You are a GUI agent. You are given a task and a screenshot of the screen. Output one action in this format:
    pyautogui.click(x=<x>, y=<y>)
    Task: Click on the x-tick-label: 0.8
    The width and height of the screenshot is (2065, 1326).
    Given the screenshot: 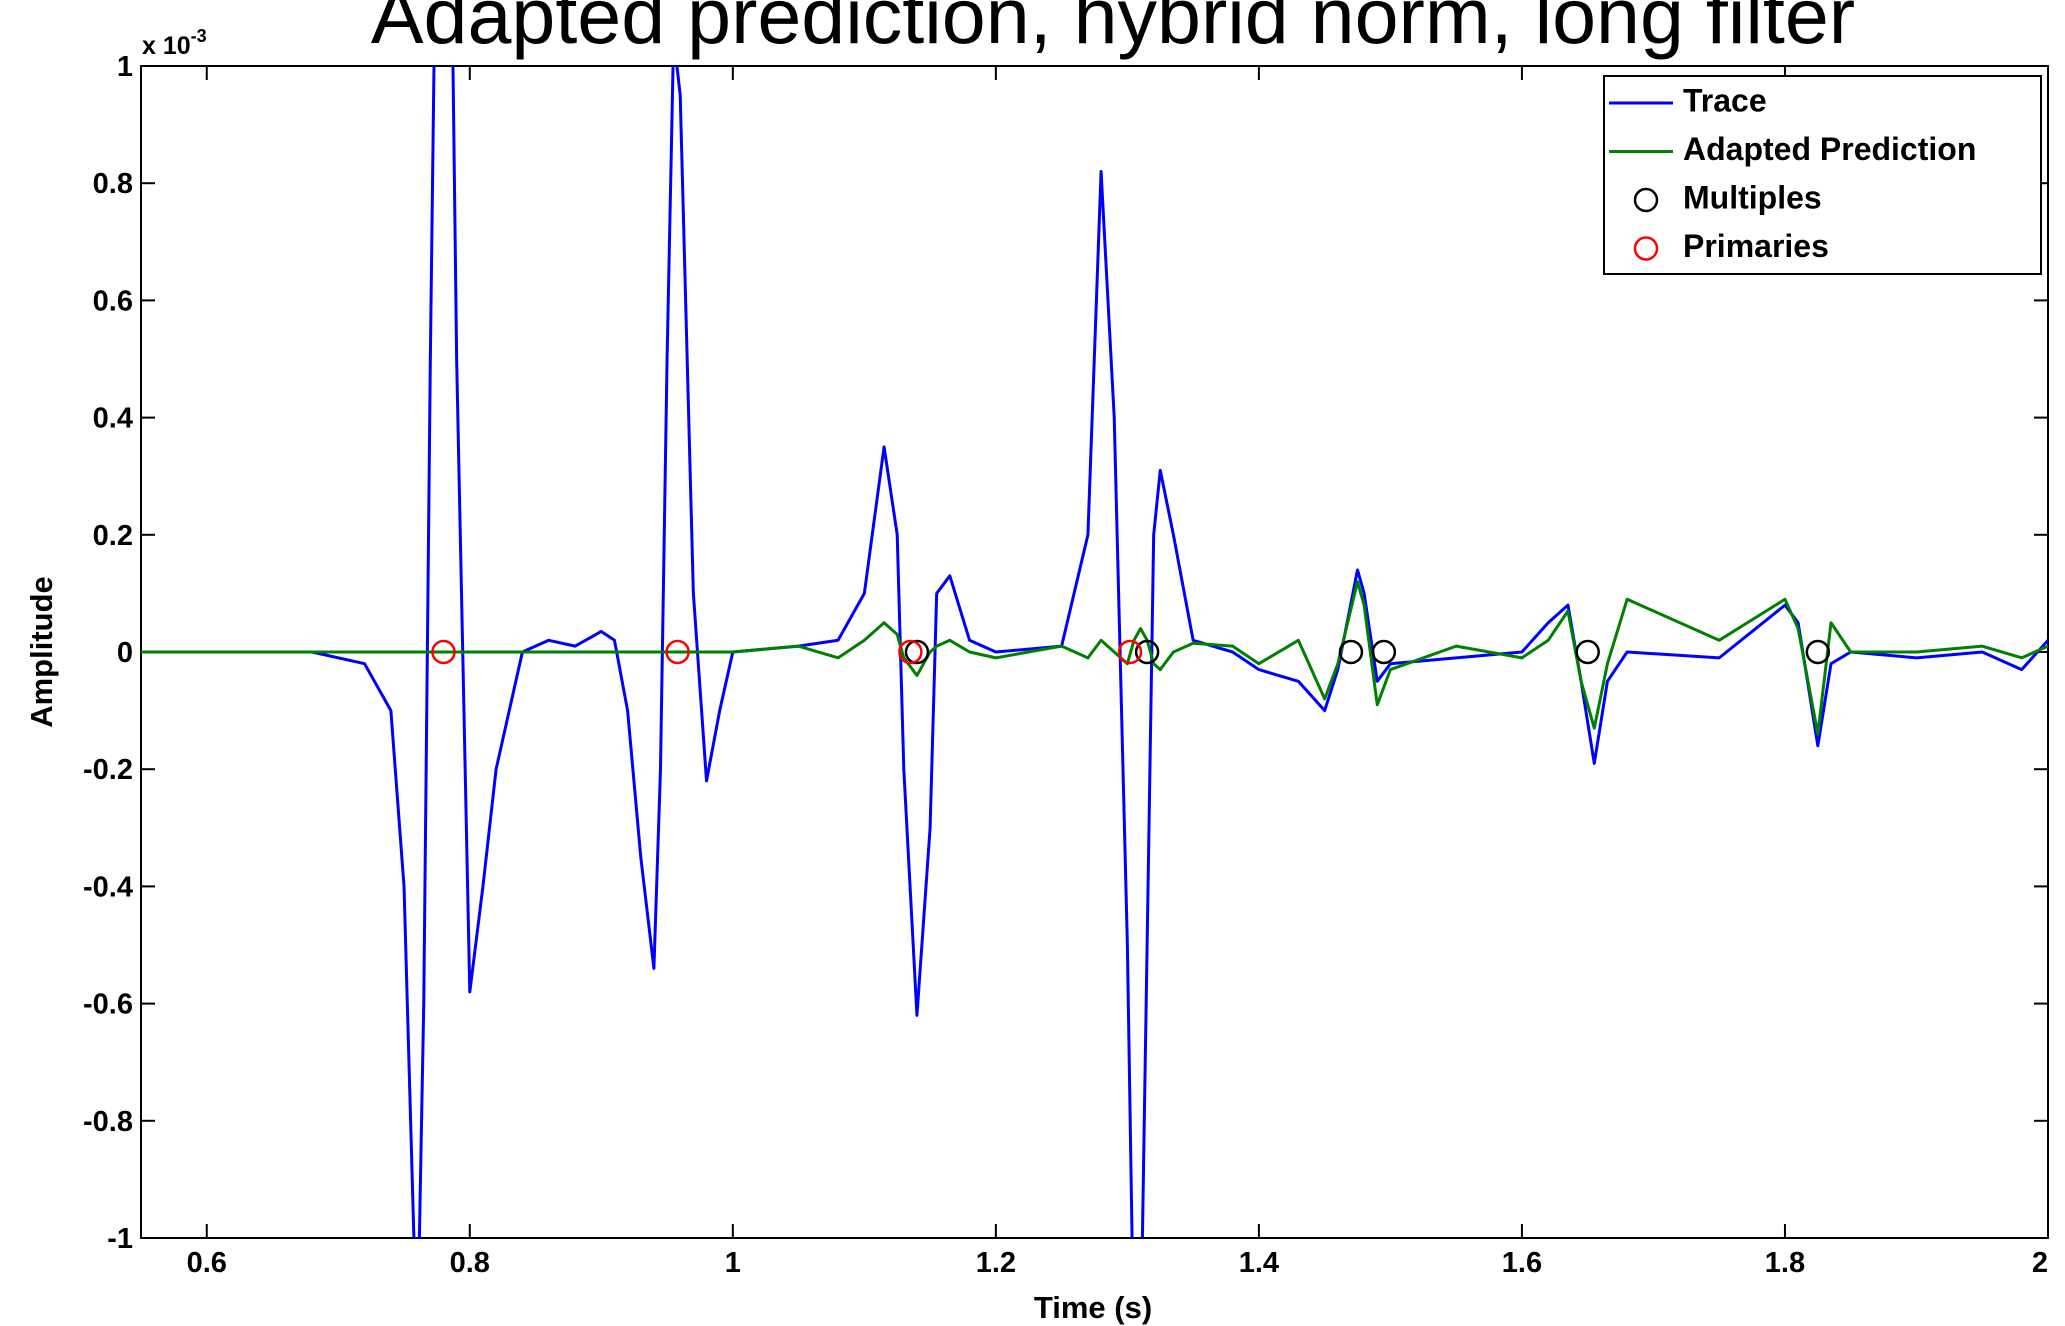 What is the action you would take?
    pyautogui.click(x=470, y=1263)
    